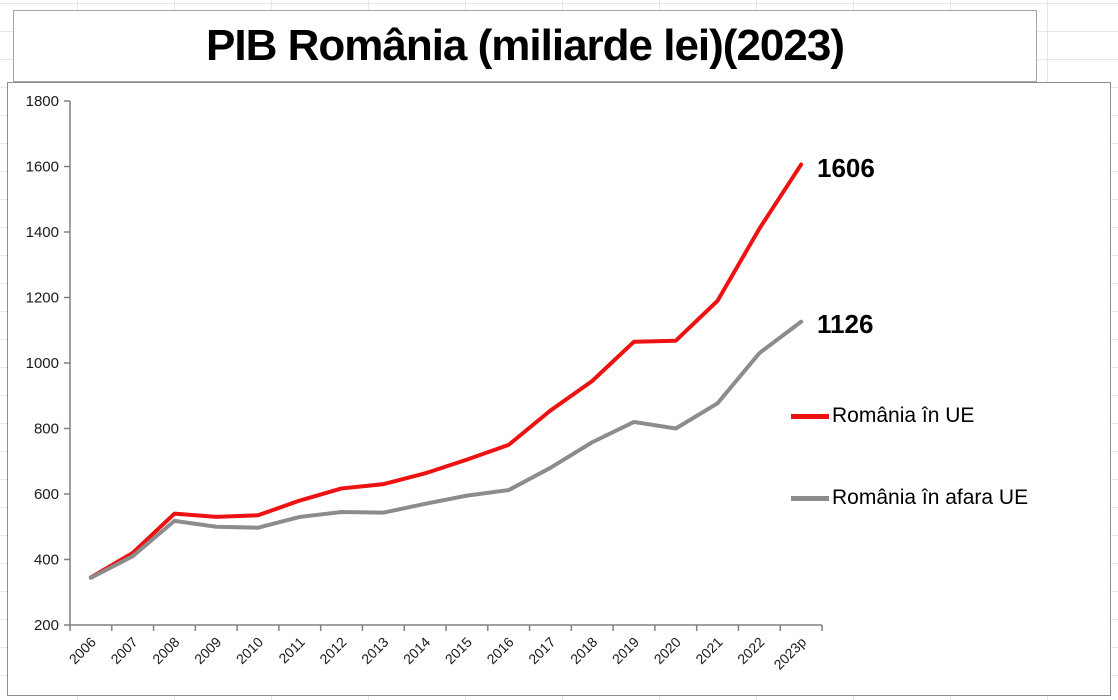  I want to click on y-tick-label: 200, so click(46, 625).